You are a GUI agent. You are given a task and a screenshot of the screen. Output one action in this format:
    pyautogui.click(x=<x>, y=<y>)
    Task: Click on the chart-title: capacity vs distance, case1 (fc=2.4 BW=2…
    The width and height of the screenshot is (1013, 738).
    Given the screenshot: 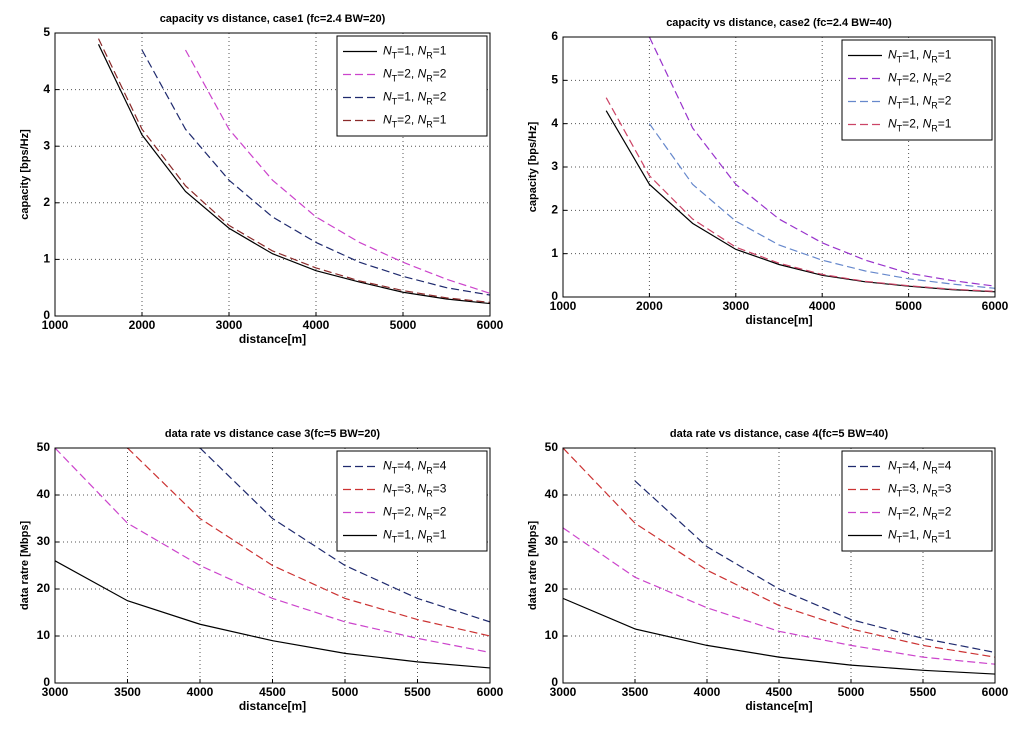 What is the action you would take?
    pyautogui.click(x=273, y=19)
    